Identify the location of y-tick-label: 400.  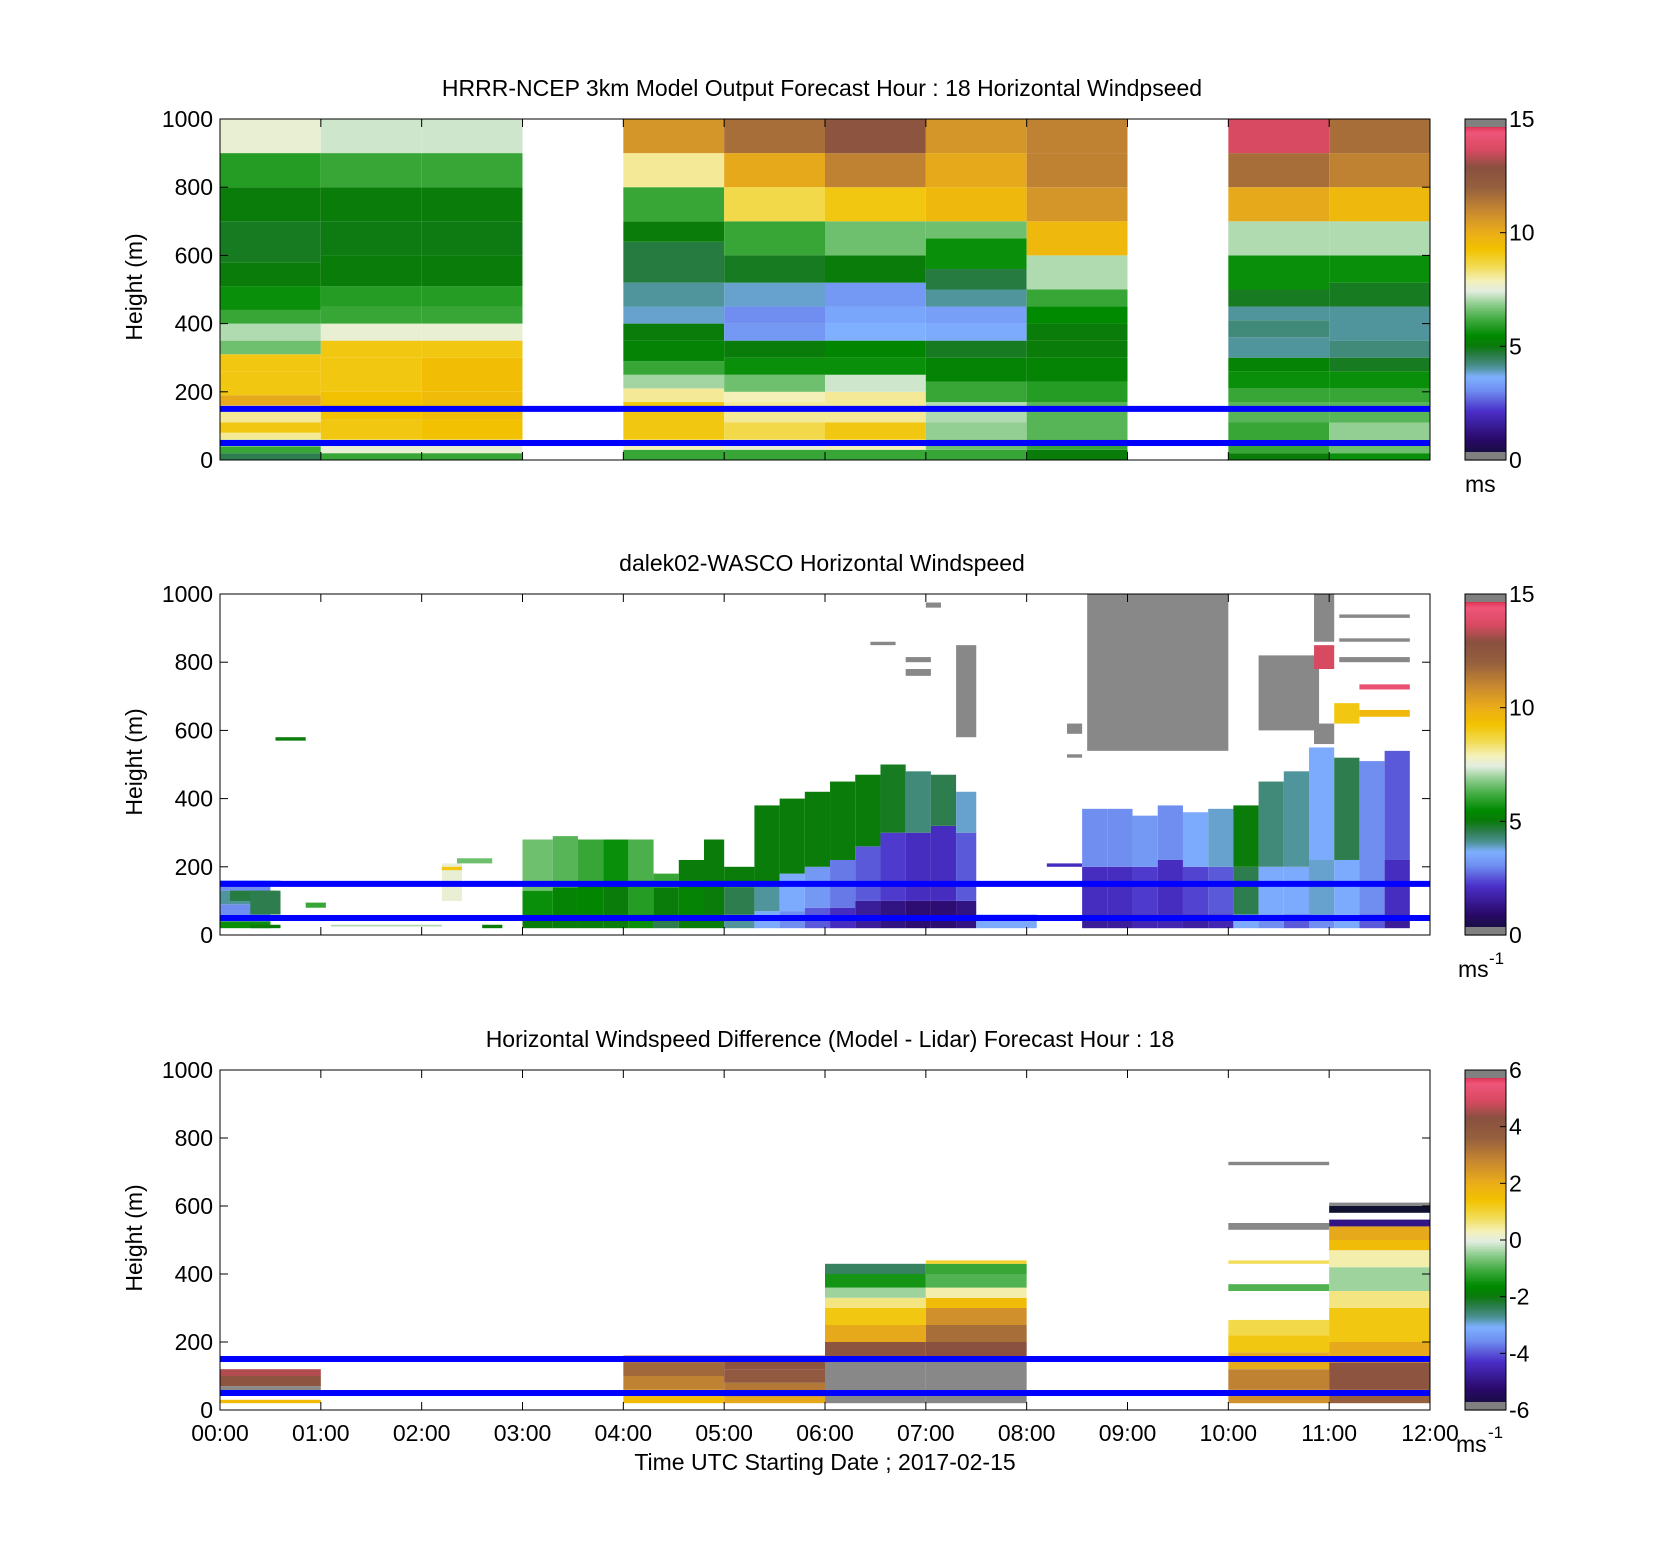
(194, 1274).